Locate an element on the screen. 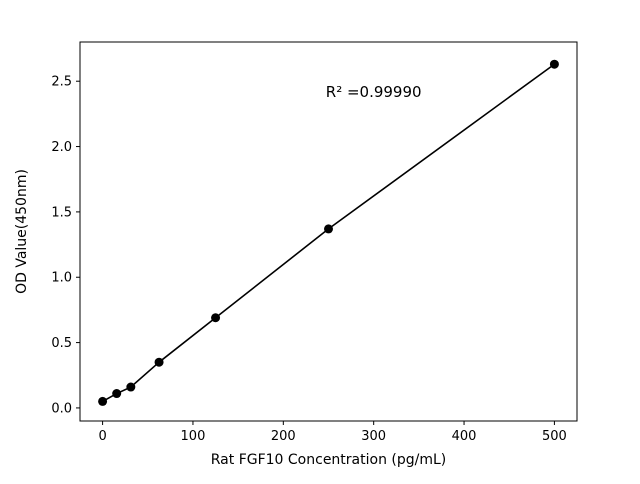 The width and height of the screenshot is (640, 484). x-tick-label: 200 is located at coordinates (283, 436).